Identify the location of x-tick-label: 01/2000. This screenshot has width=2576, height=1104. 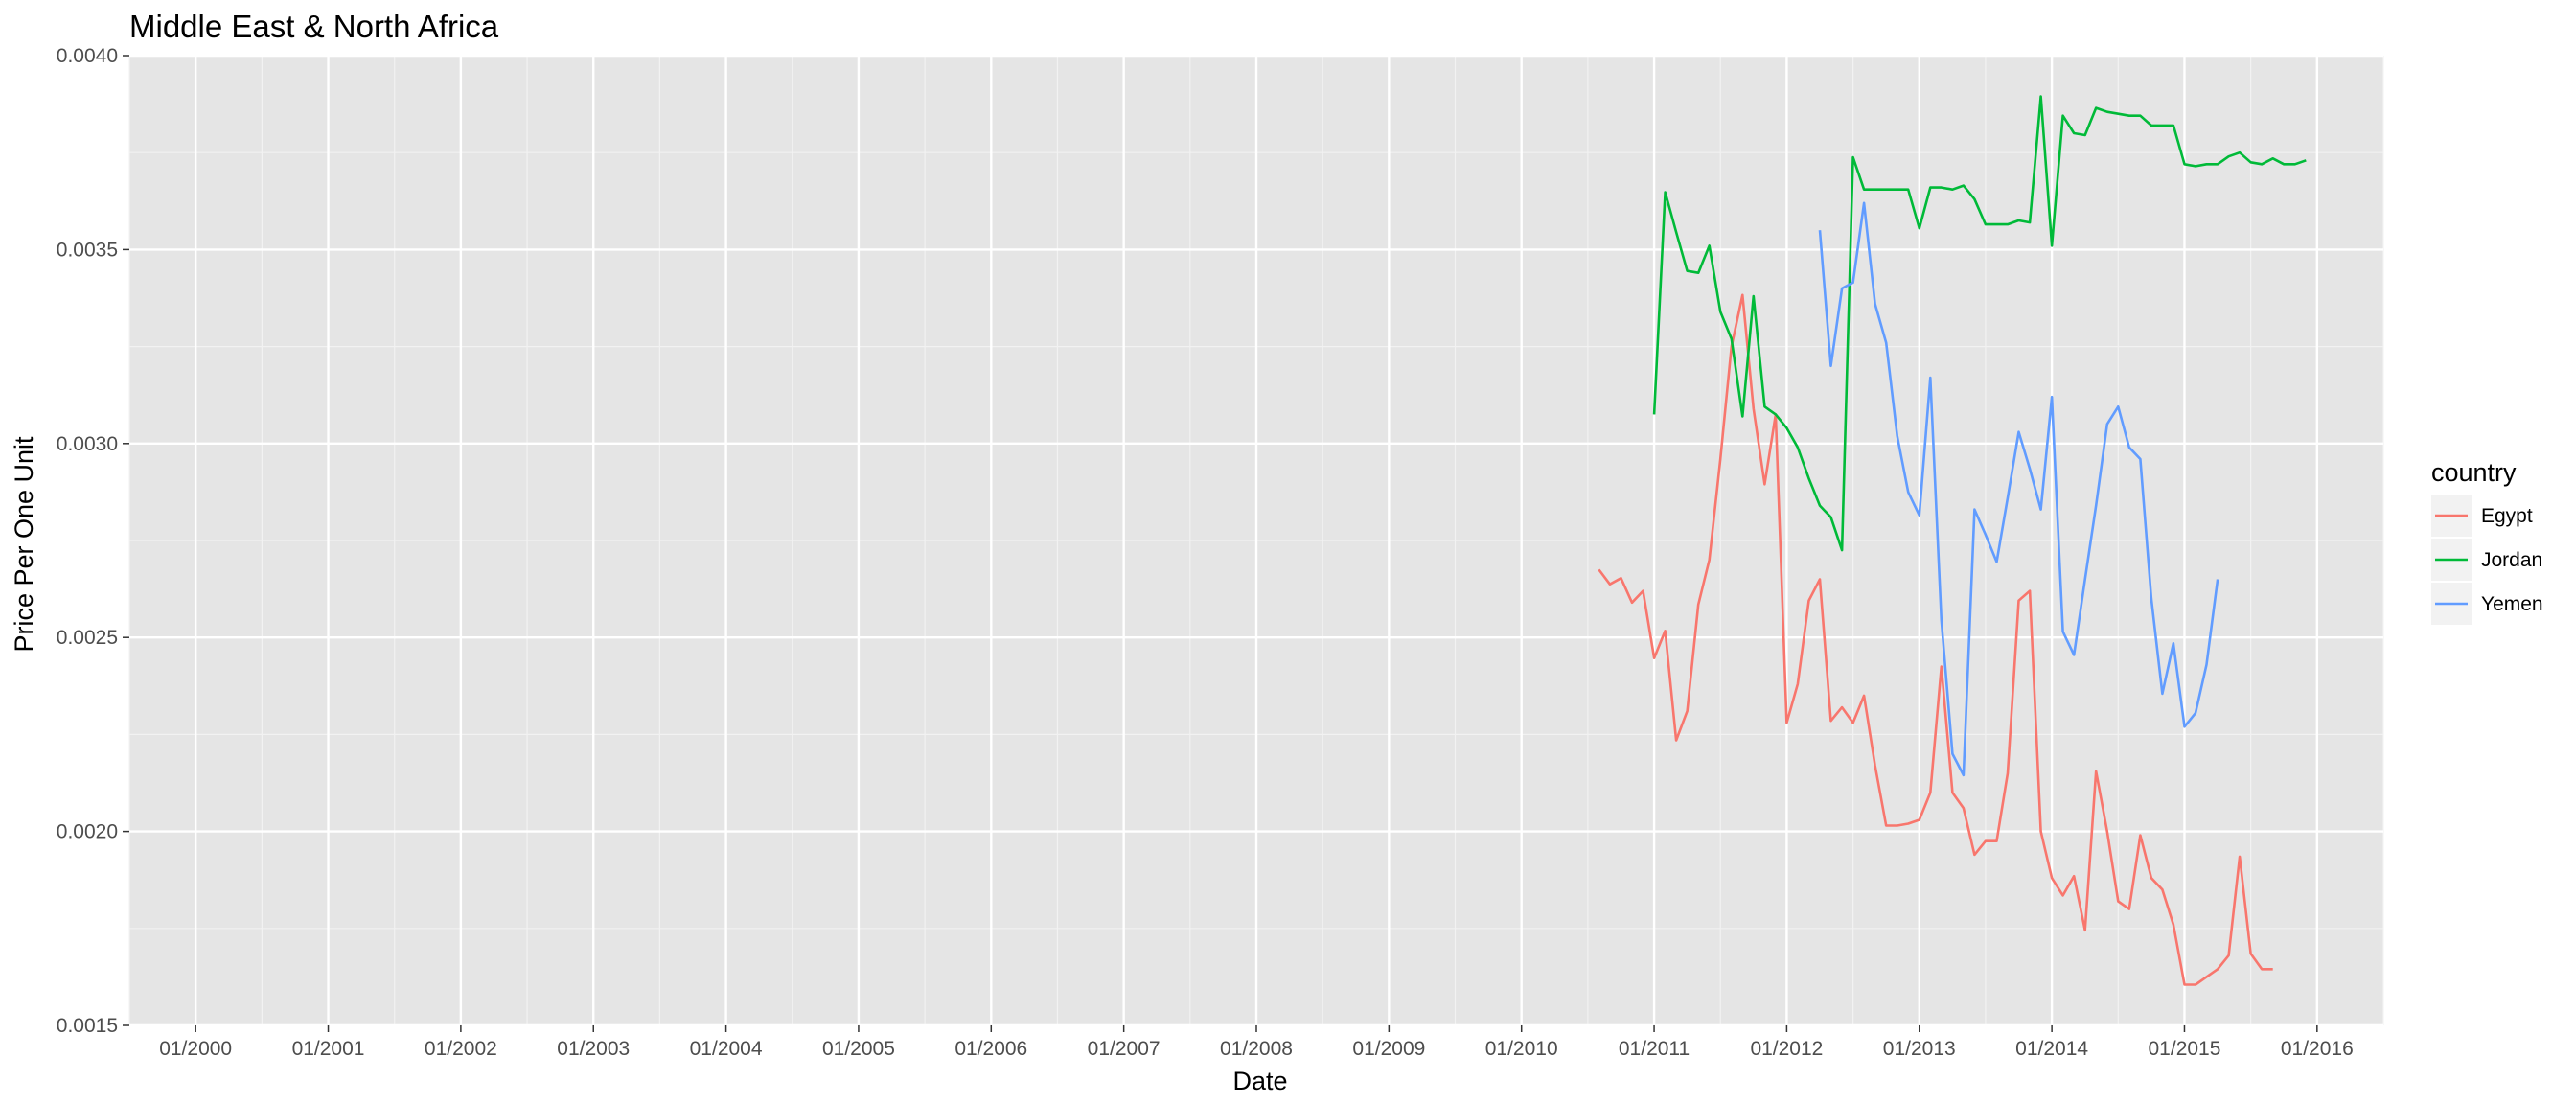
(195, 1049).